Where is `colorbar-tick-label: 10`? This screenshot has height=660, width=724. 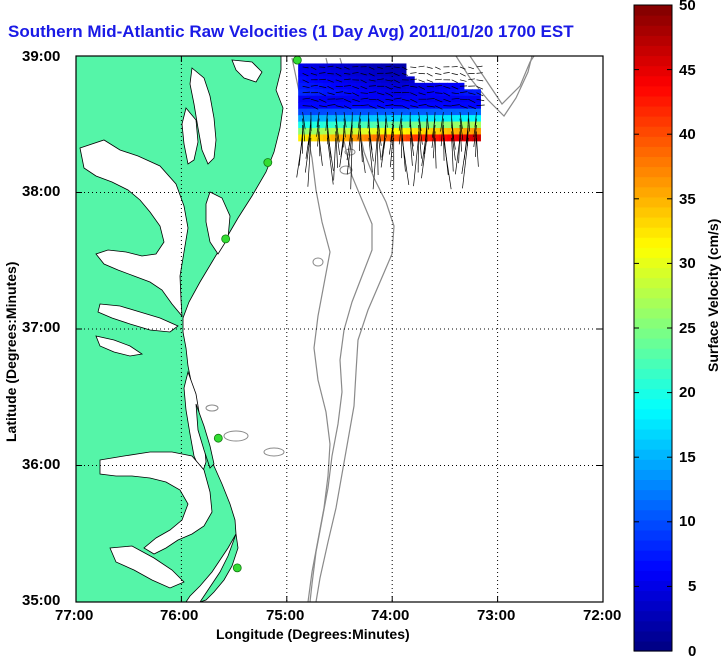 colorbar-tick-label: 10 is located at coordinates (687, 521).